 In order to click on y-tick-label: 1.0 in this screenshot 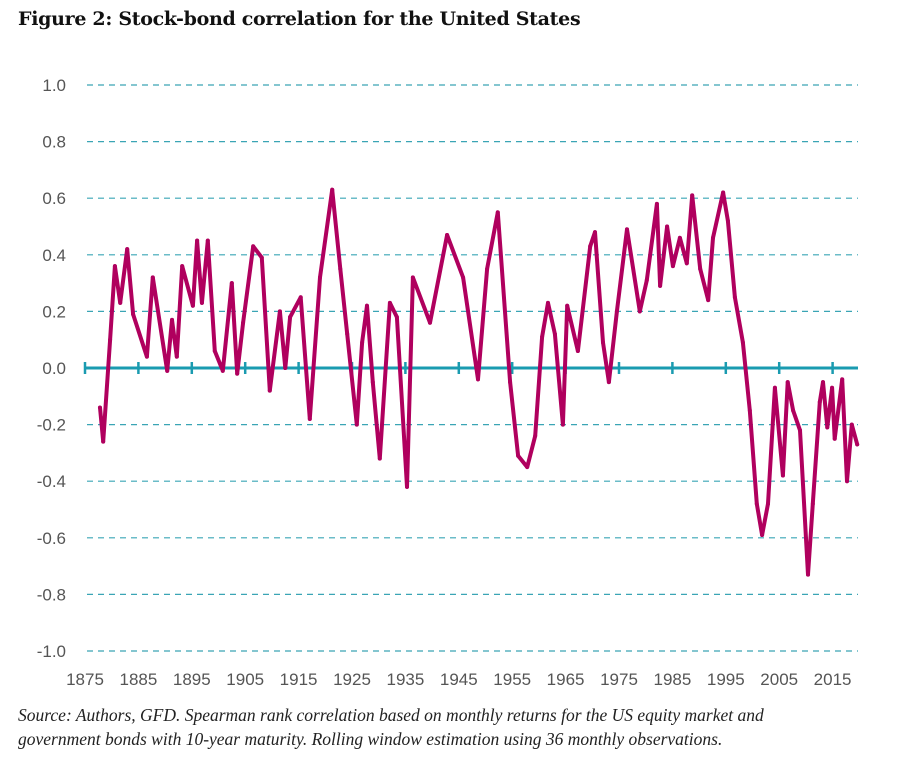, I will do `click(54, 85)`.